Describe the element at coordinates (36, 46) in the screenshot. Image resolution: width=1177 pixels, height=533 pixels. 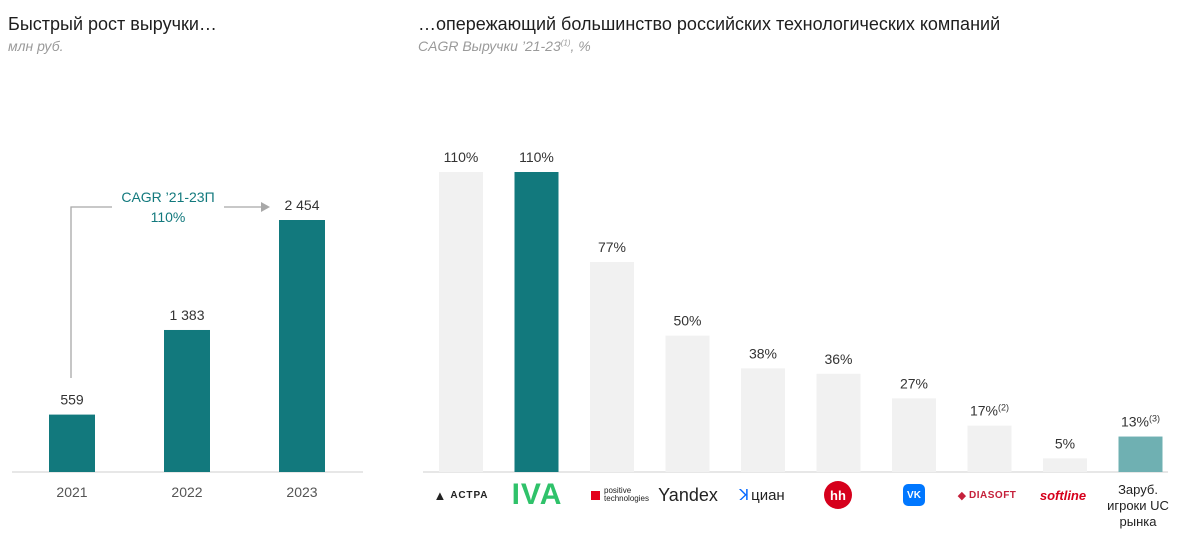
I see `left-chart-subtitle: млн руб.` at that location.